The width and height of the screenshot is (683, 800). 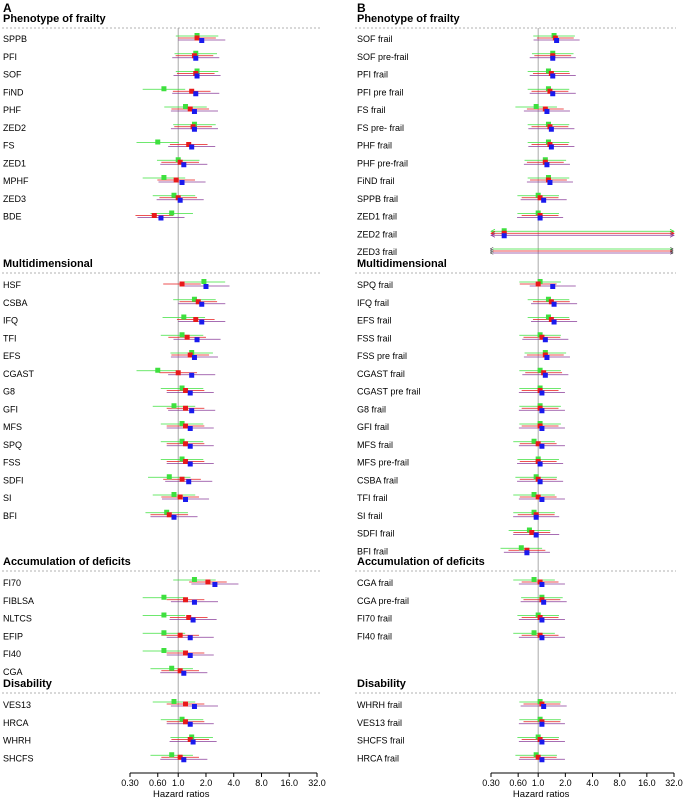 I want to click on x-tick-label: 32.0, so click(x=674, y=783).